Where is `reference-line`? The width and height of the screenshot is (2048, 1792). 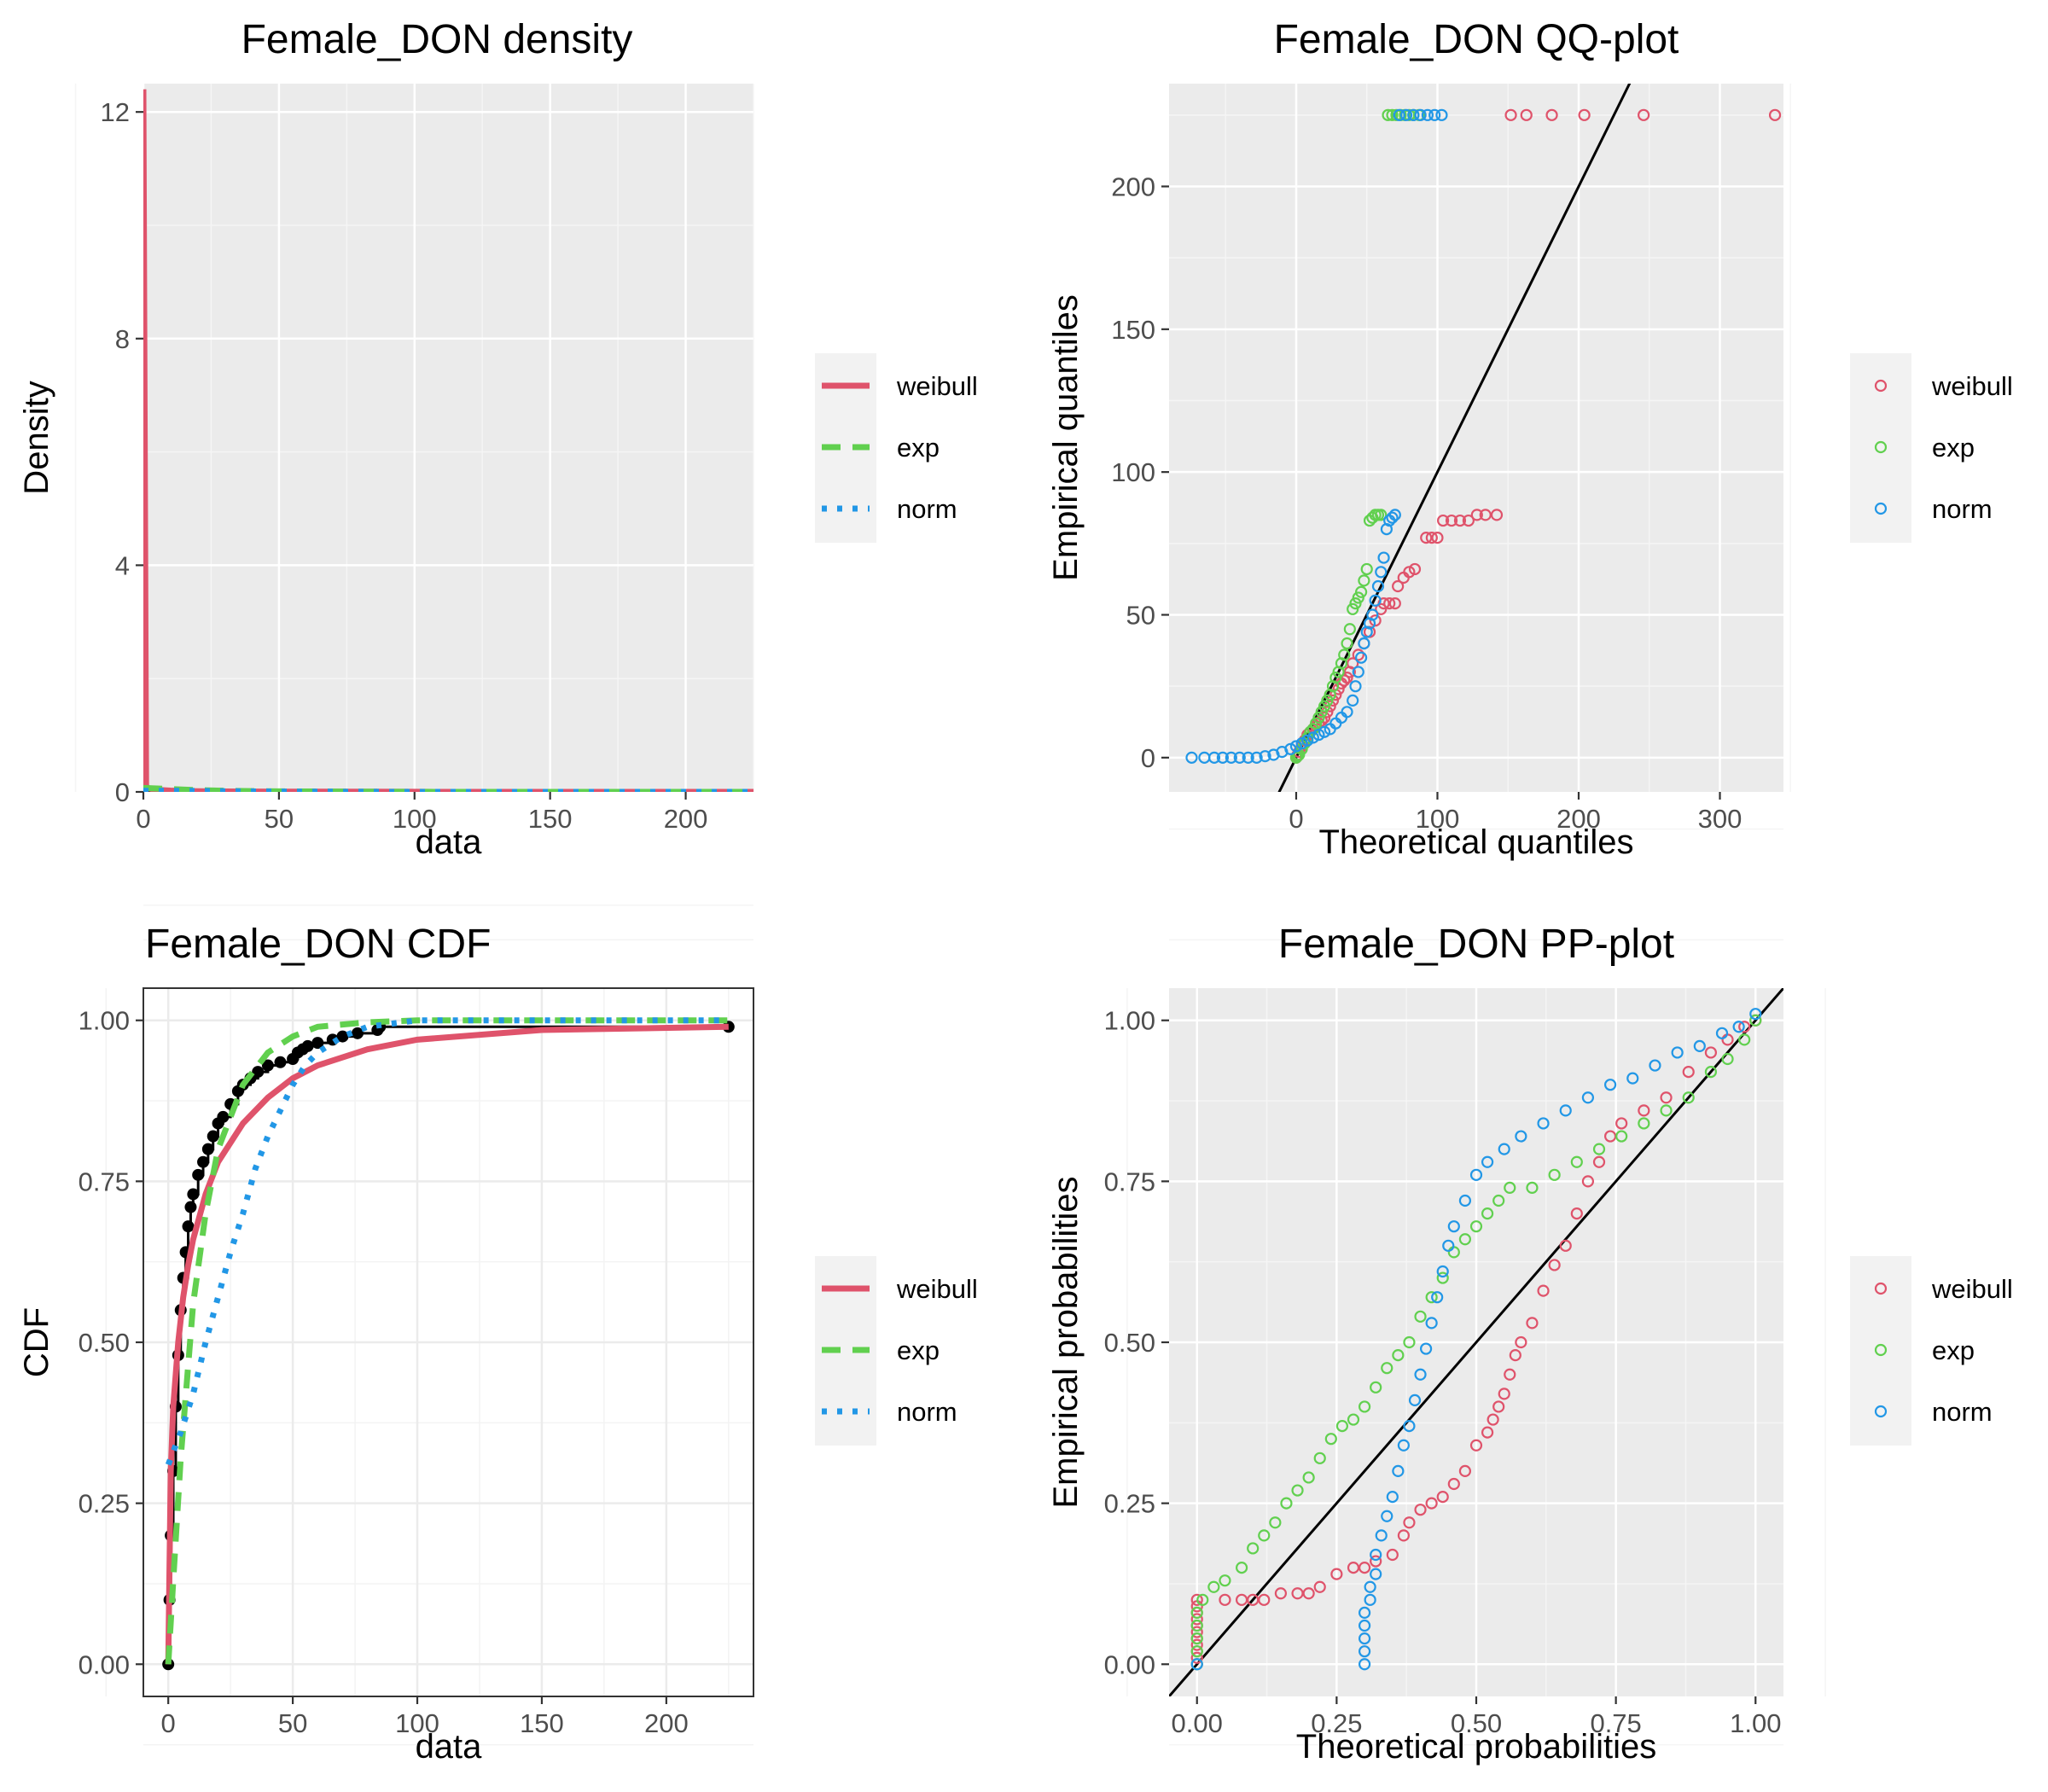
reference-line is located at coordinates (1476, 1342).